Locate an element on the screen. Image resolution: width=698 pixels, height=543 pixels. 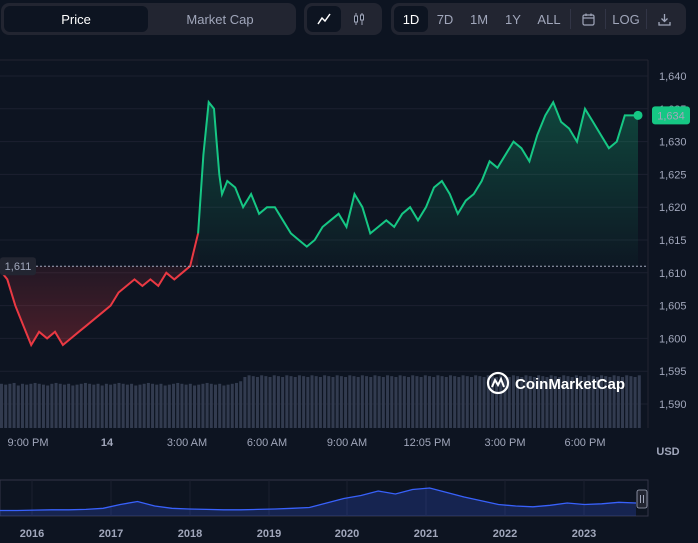
range-1y-button: 1Y is located at coordinates (513, 19).